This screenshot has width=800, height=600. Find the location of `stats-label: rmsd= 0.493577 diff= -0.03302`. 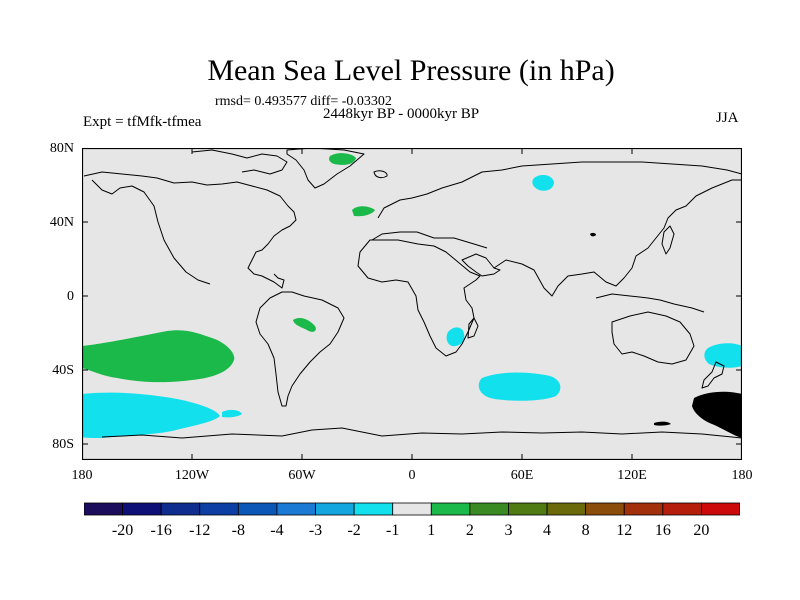

stats-label: rmsd= 0.493577 diff= -0.03302 is located at coordinates (303, 101).